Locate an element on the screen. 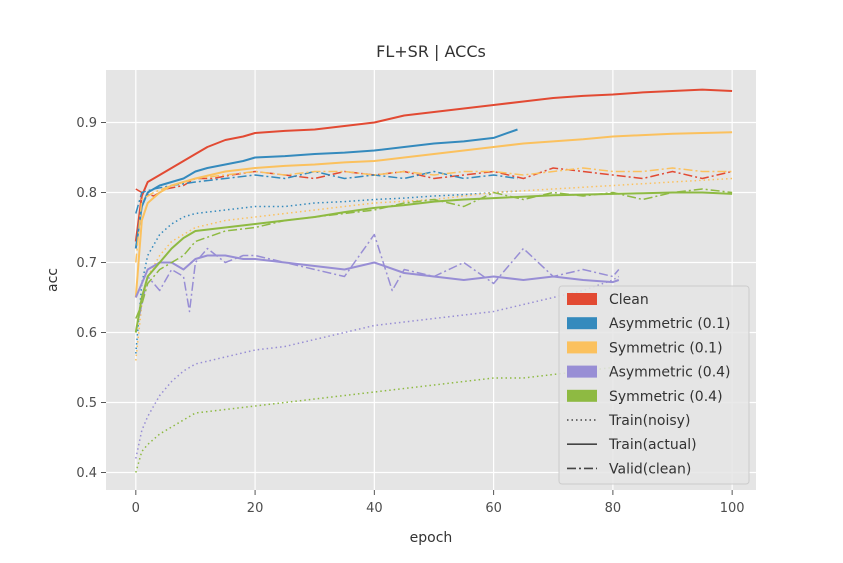 Image resolution: width=843 pixels, height=563 pixels. x-tick-label: 80 is located at coordinates (613, 508).